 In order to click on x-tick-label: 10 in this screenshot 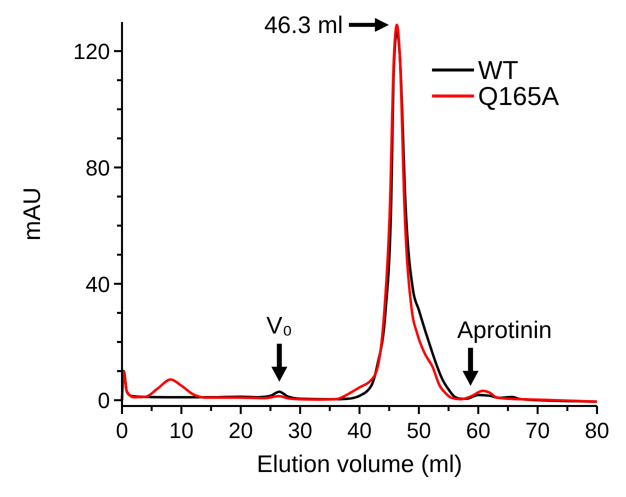, I will do `click(181, 430)`.